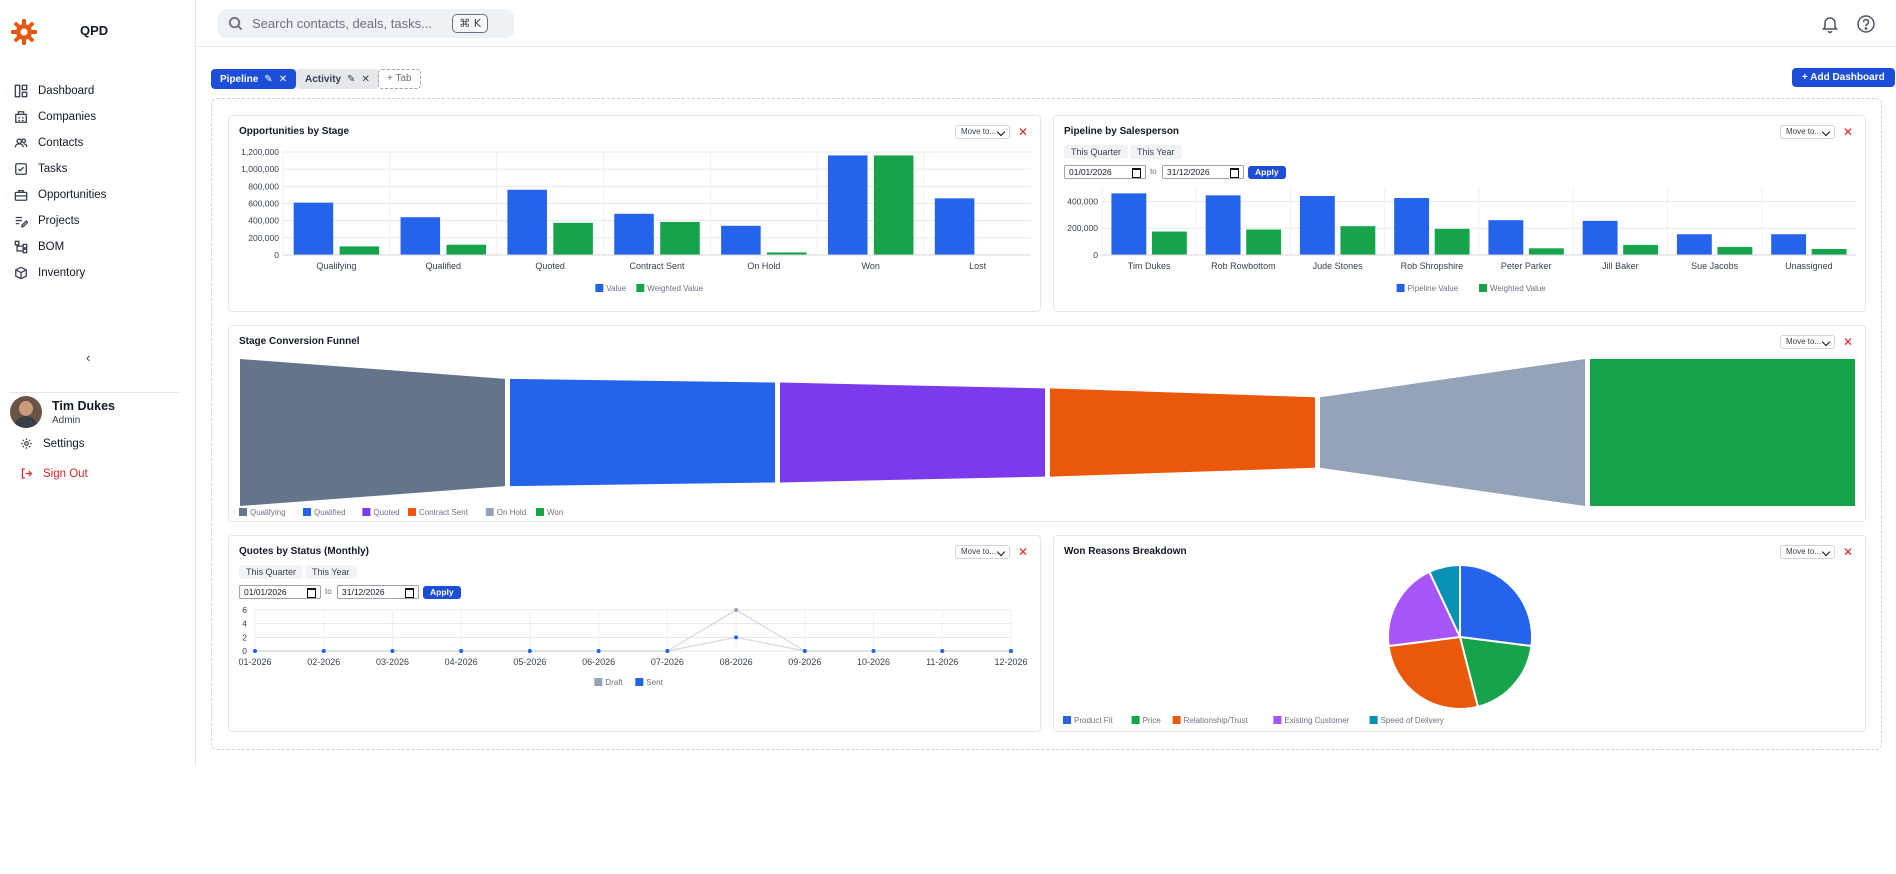 This screenshot has height=874, width=1896. I want to click on widget-title: Opportunities by Stage, so click(294, 131).